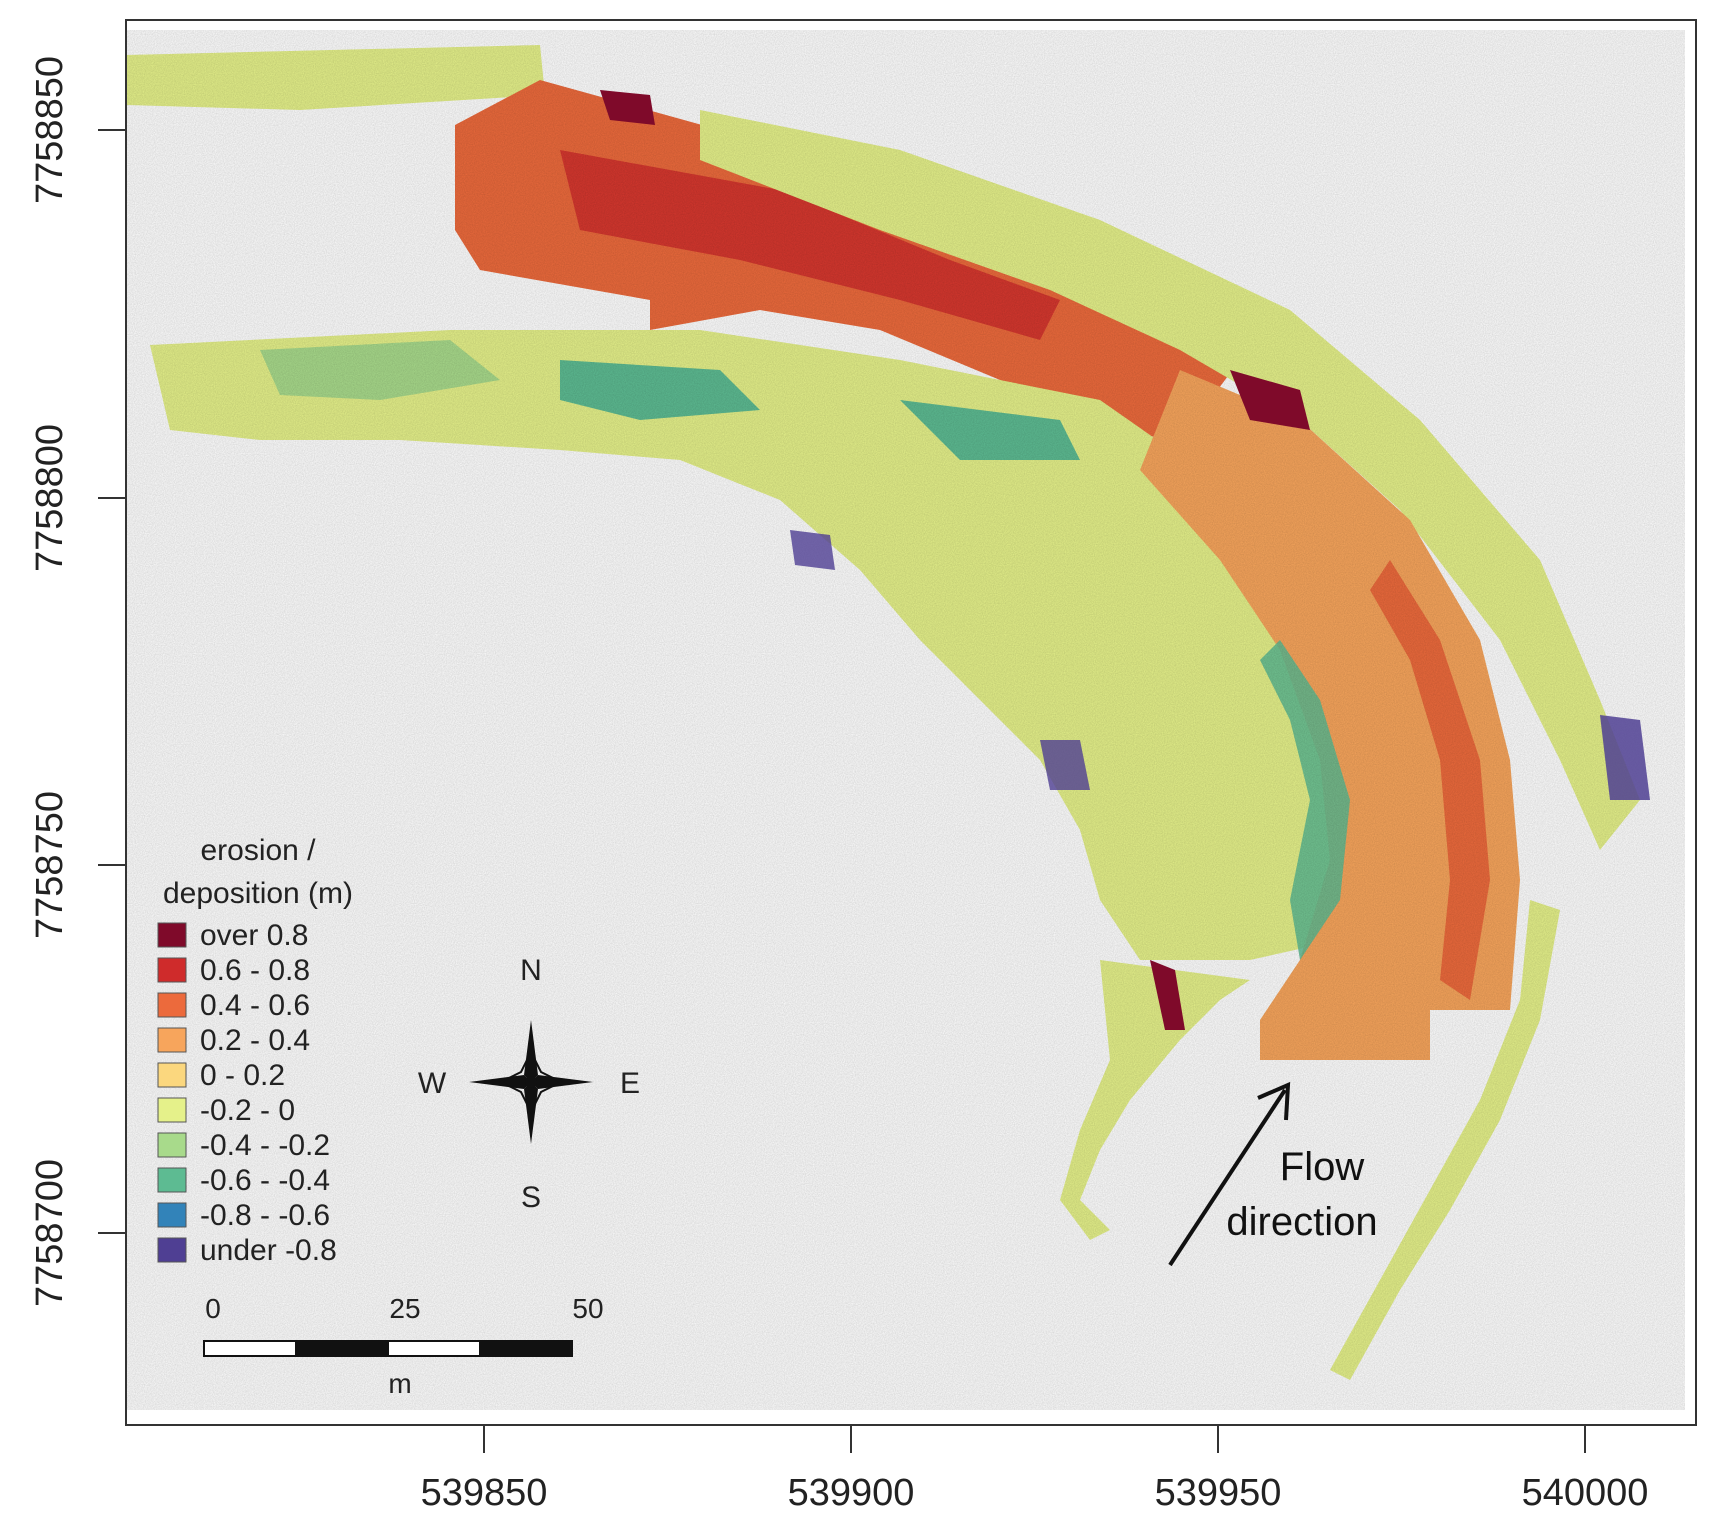  Describe the element at coordinates (399, 1383) in the screenshot. I see `scale-unit: m` at that location.